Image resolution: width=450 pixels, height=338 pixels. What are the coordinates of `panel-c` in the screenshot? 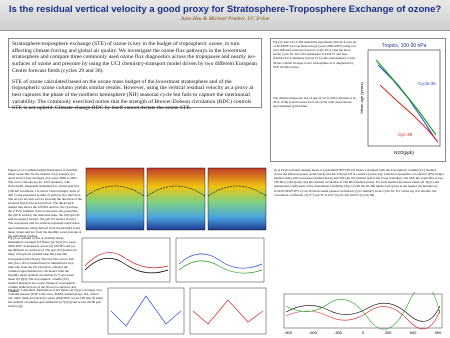 It's located at (237, 199).